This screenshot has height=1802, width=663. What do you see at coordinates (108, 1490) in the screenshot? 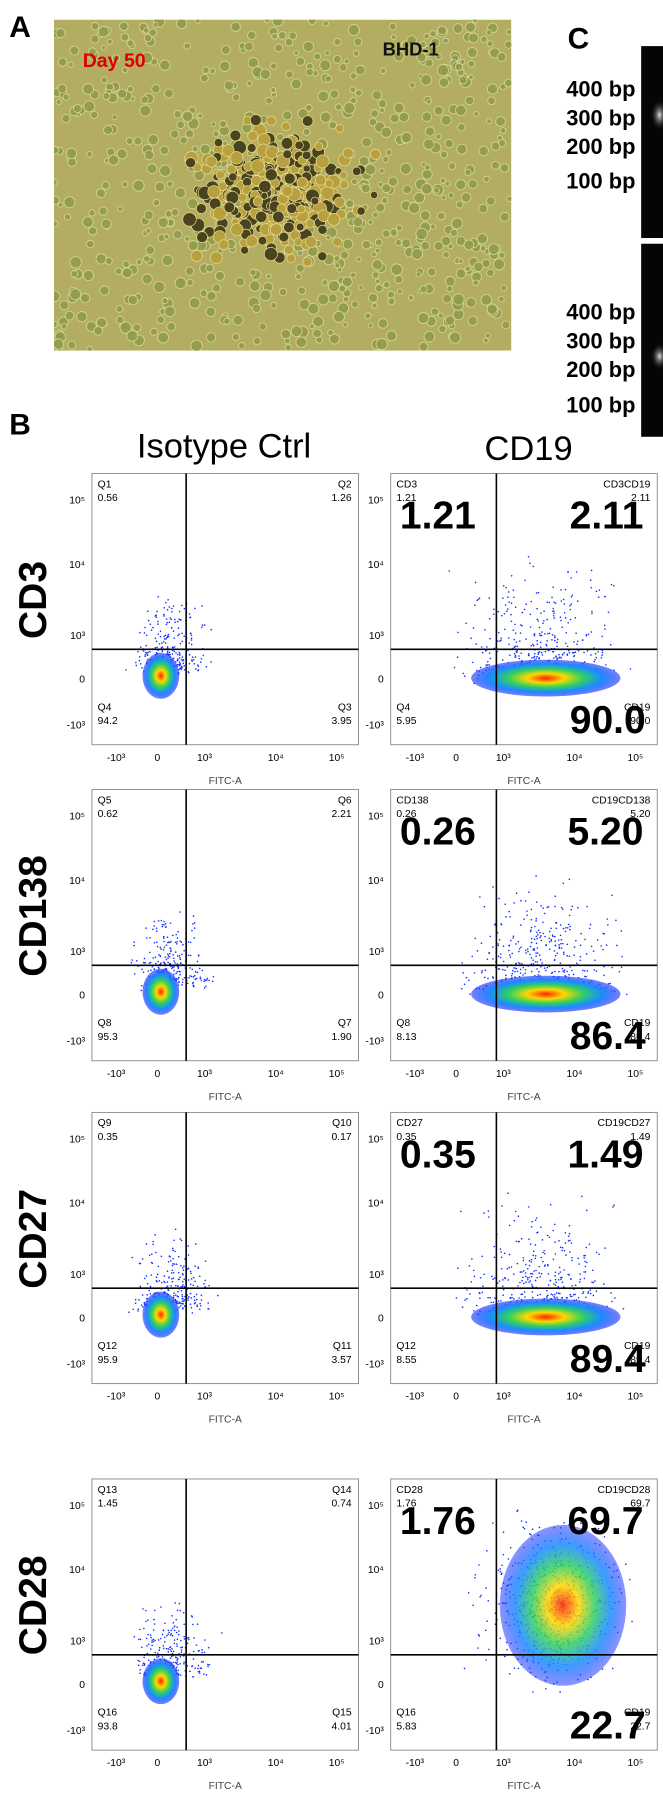
I see `quadrant-name: Q13` at bounding box center [108, 1490].